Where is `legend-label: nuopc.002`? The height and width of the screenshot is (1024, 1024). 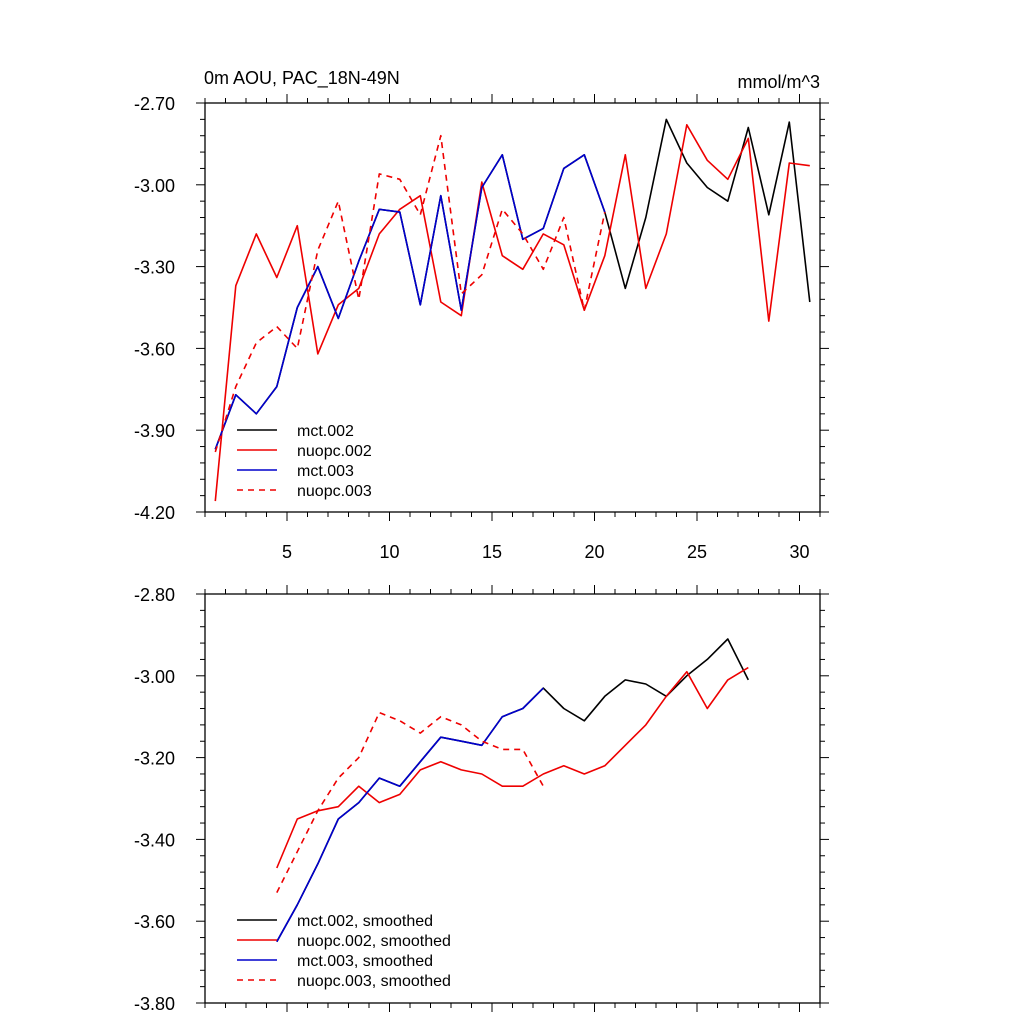
legend-label: nuopc.002 is located at coordinates (334, 451).